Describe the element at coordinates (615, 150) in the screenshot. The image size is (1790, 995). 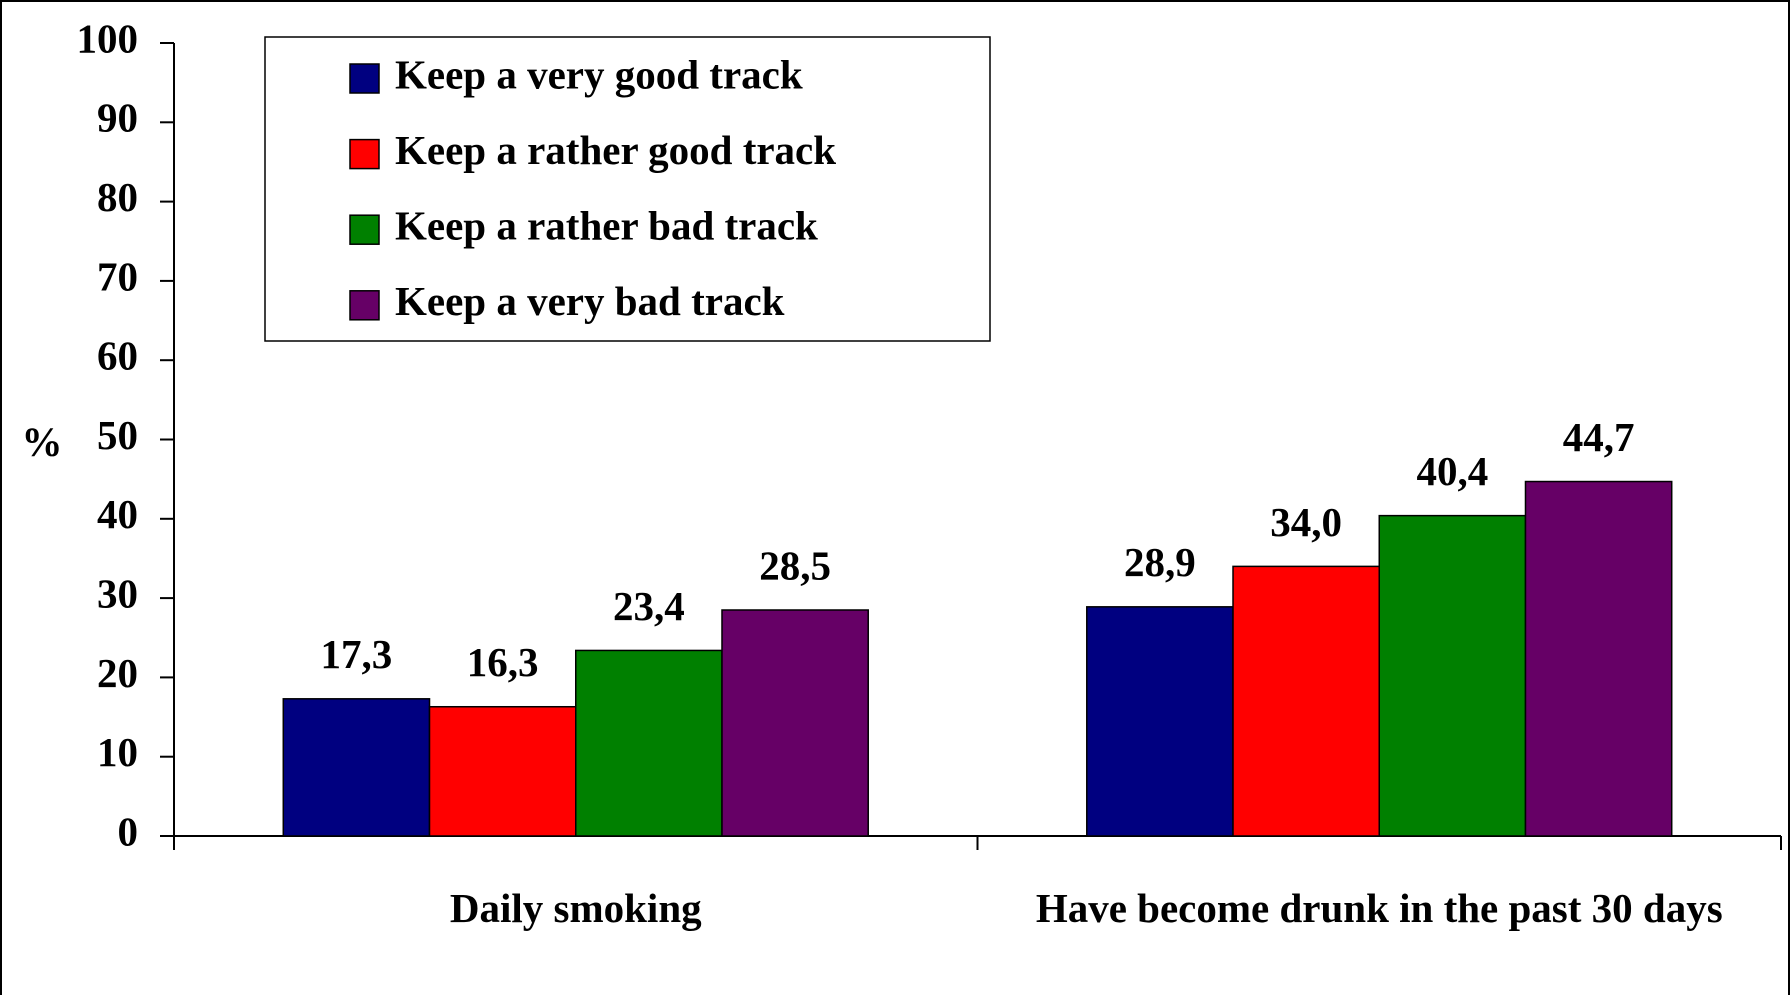
I see `legend-label: Keep a rather good track` at that location.